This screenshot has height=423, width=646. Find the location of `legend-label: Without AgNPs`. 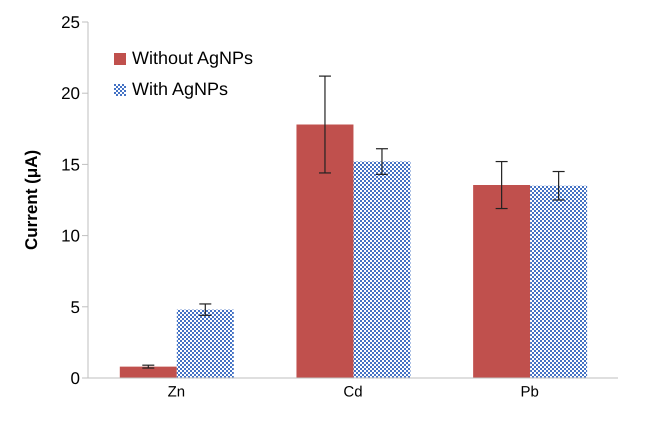

legend-label: Without AgNPs is located at coordinates (193, 58).